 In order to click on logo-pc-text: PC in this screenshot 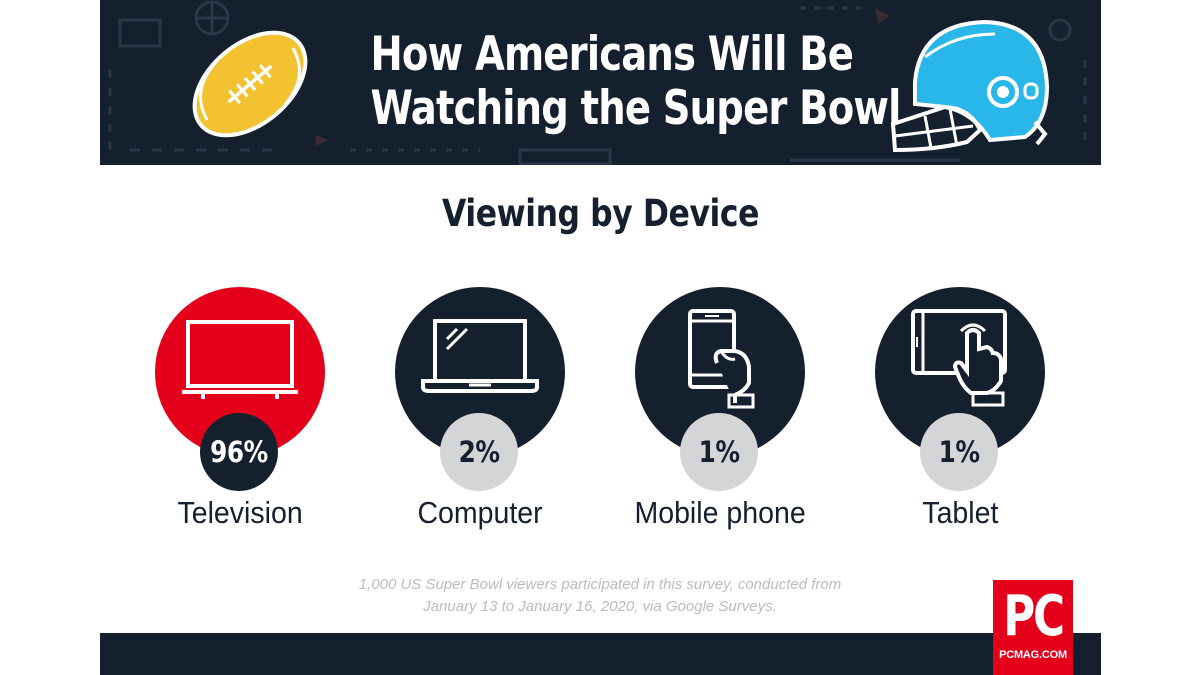, I will do `click(1034, 616)`.